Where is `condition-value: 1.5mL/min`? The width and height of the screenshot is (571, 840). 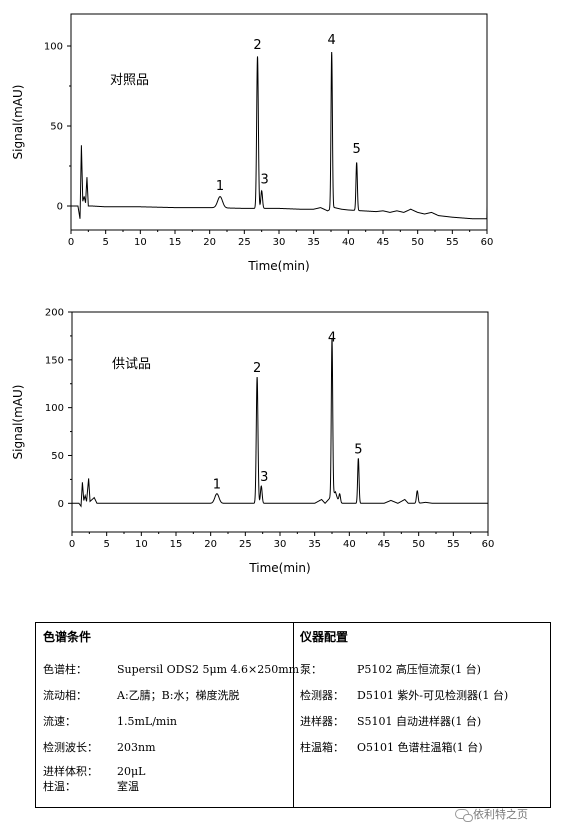
condition-value: 1.5mL/min is located at coordinates (147, 721).